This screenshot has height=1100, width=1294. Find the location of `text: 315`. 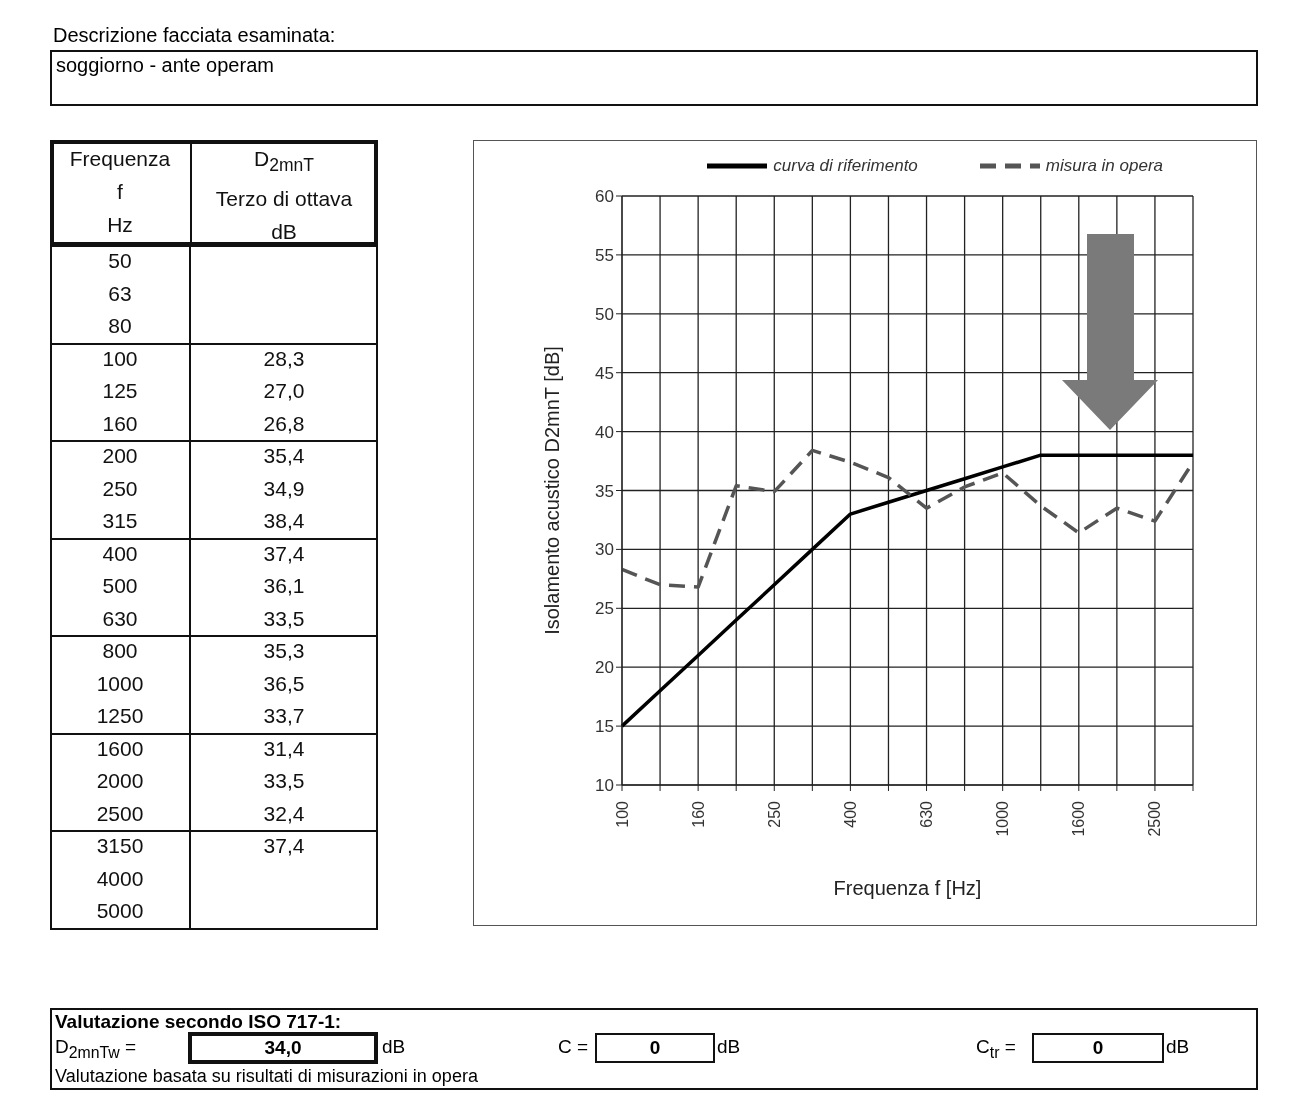

text: 315 is located at coordinates (120, 521).